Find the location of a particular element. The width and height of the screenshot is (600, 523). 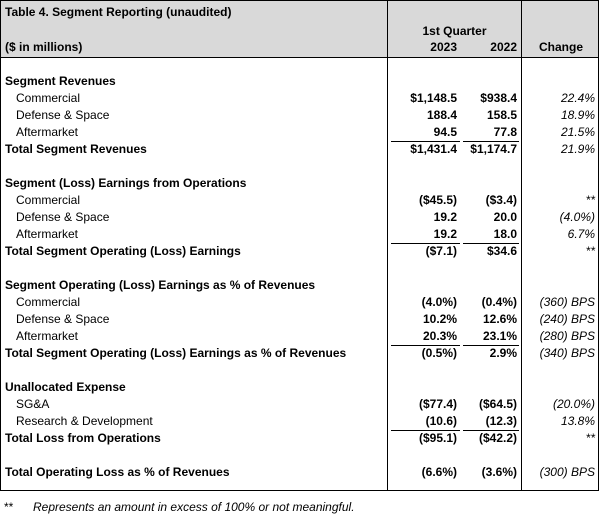

value-change: (300) BPS is located at coordinates (567, 472).